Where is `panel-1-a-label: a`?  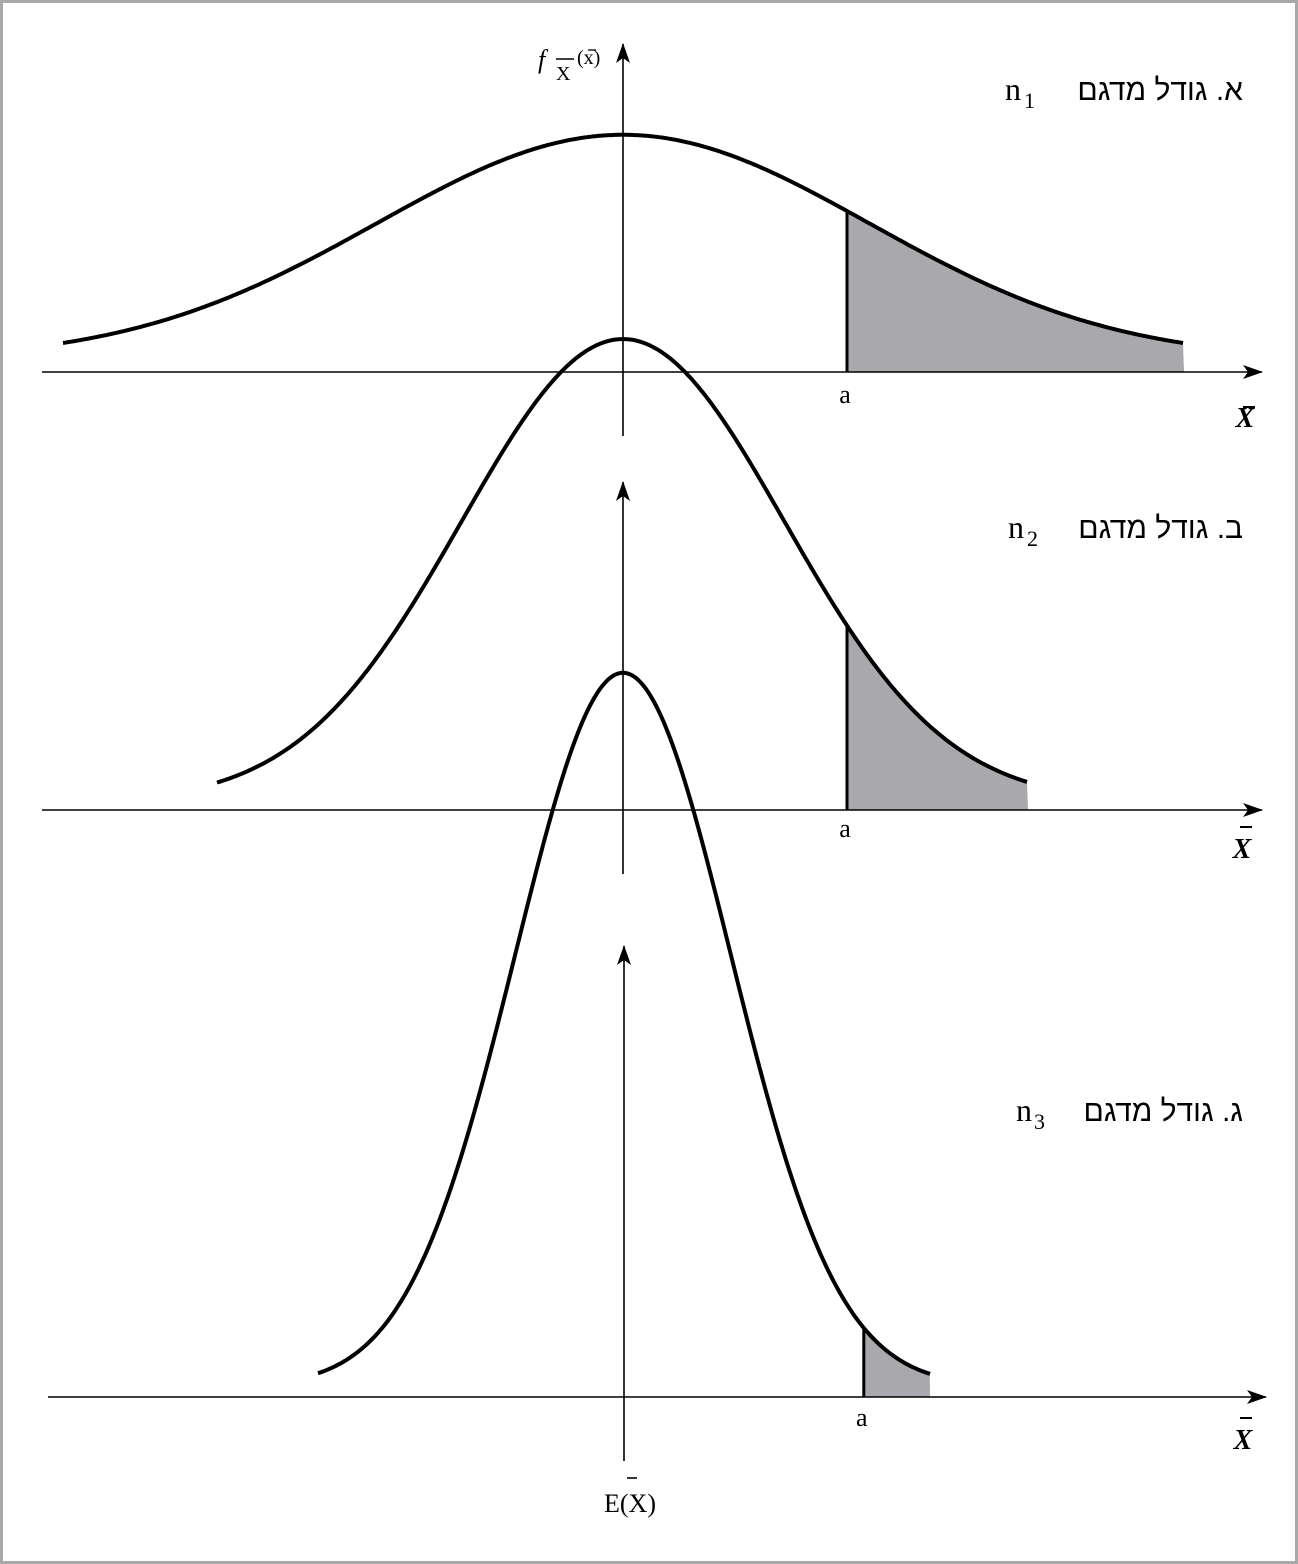 panel-1-a-label: a is located at coordinates (845, 394).